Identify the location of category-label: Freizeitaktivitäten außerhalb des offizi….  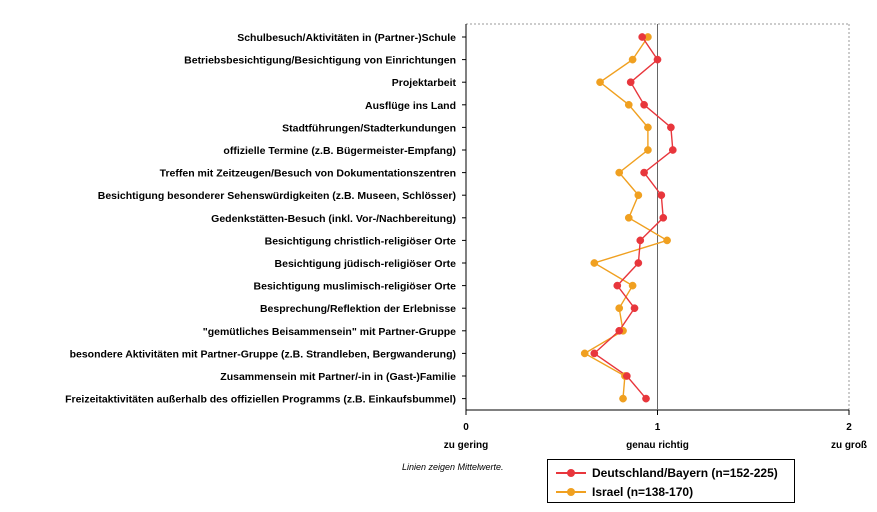
(260, 400).